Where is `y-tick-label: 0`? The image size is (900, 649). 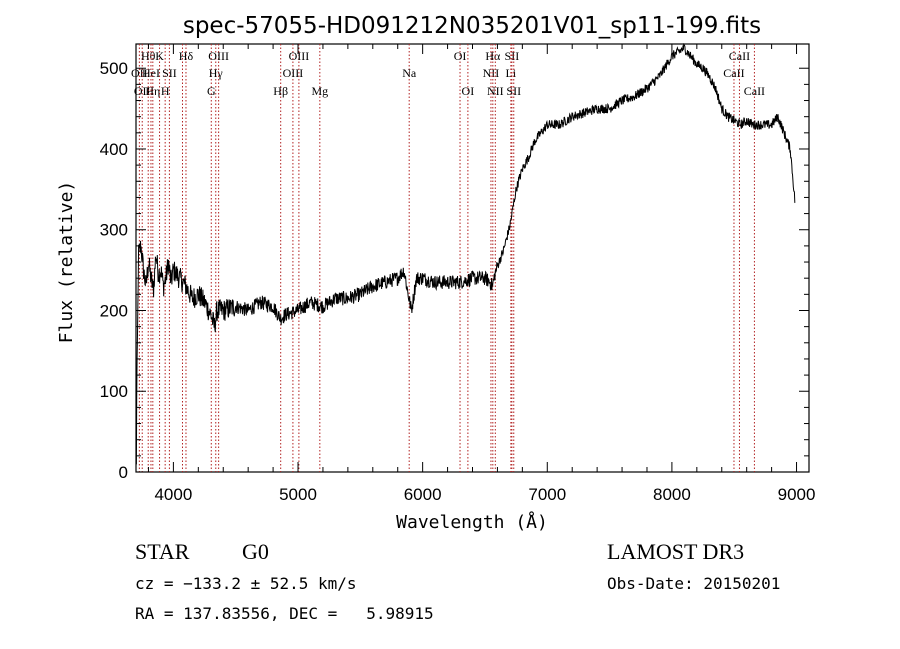
y-tick-label: 0 is located at coordinates (123, 472).